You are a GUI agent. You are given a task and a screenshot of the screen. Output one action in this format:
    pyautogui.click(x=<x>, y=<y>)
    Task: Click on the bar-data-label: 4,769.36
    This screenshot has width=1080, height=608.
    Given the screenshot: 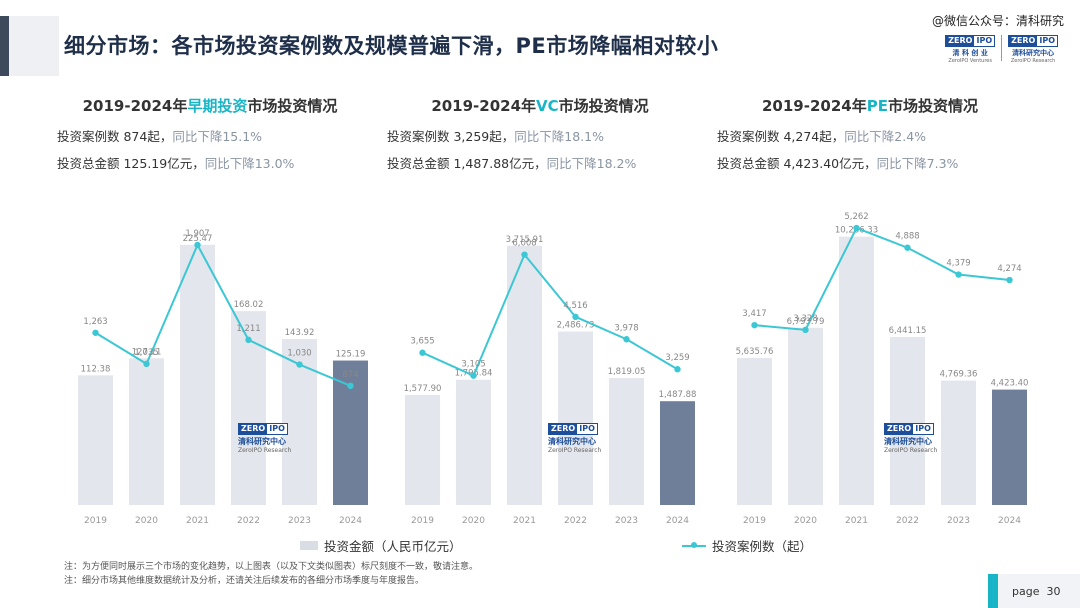 What is the action you would take?
    pyautogui.click(x=959, y=375)
    